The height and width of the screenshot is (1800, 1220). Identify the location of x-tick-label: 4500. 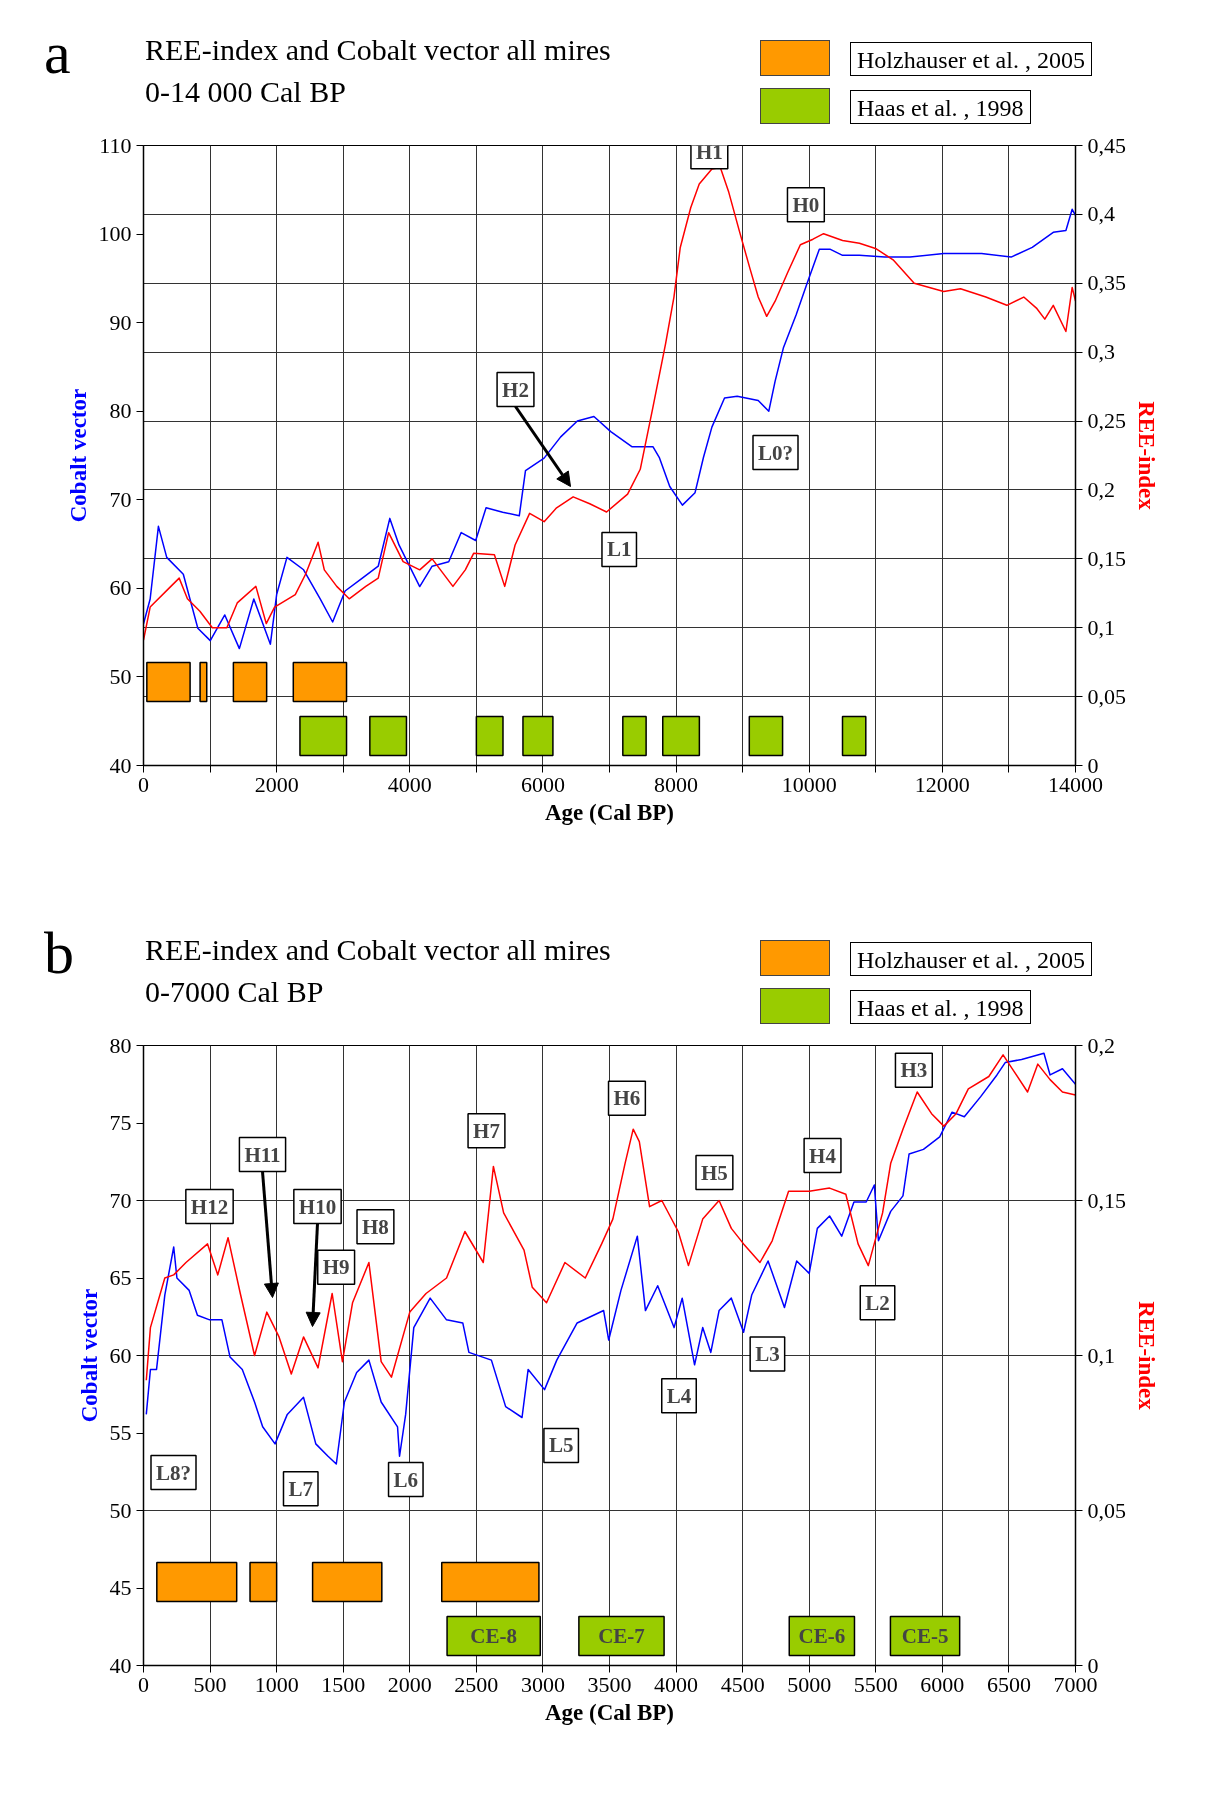
(742, 1684).